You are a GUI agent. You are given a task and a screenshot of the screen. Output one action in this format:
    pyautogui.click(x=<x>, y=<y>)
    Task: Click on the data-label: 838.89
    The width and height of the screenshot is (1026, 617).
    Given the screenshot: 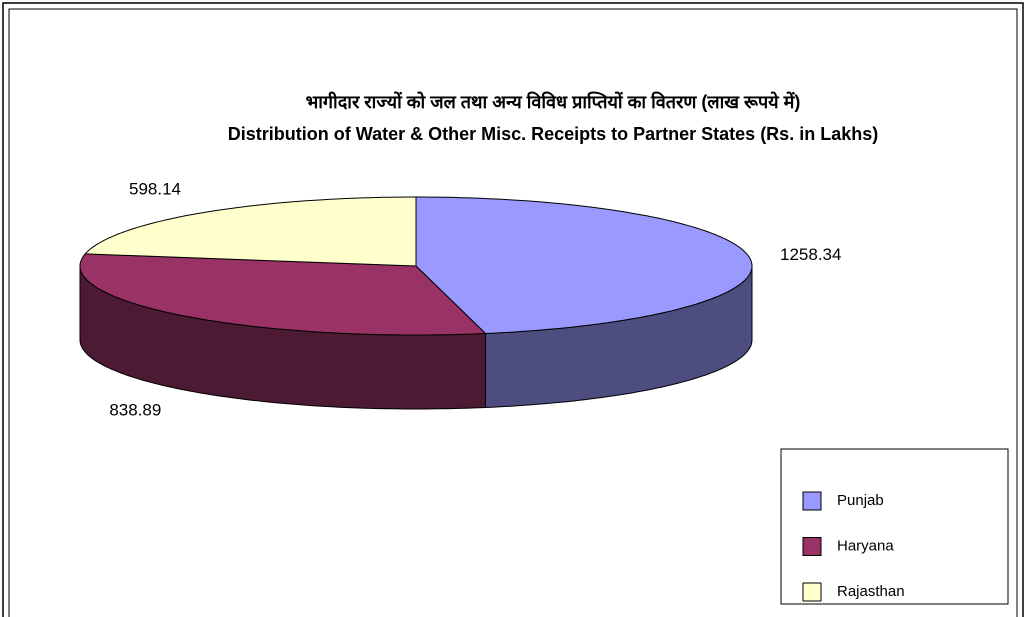 What is the action you would take?
    pyautogui.click(x=135, y=410)
    